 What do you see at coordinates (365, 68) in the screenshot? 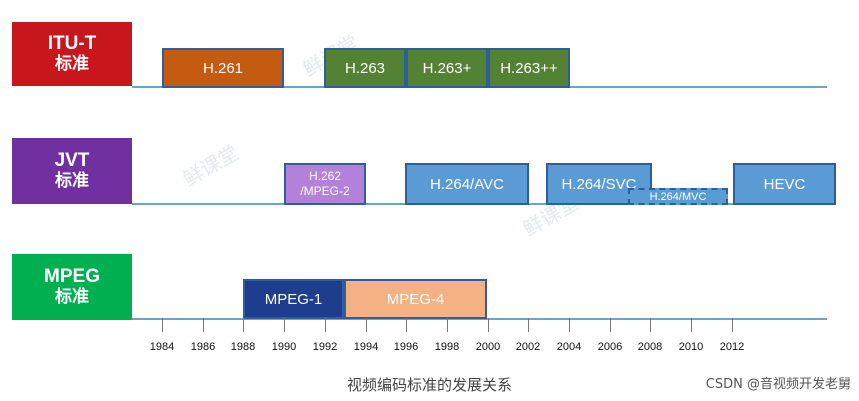
I see `standard-box-h263: H.263` at bounding box center [365, 68].